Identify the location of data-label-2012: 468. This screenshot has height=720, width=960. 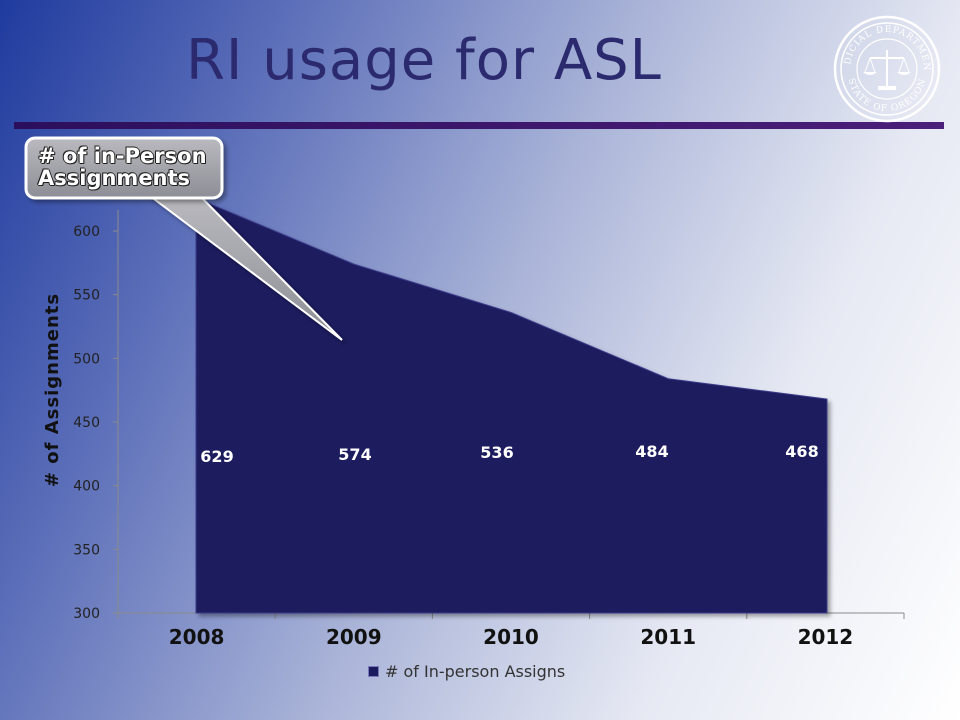
(801, 451).